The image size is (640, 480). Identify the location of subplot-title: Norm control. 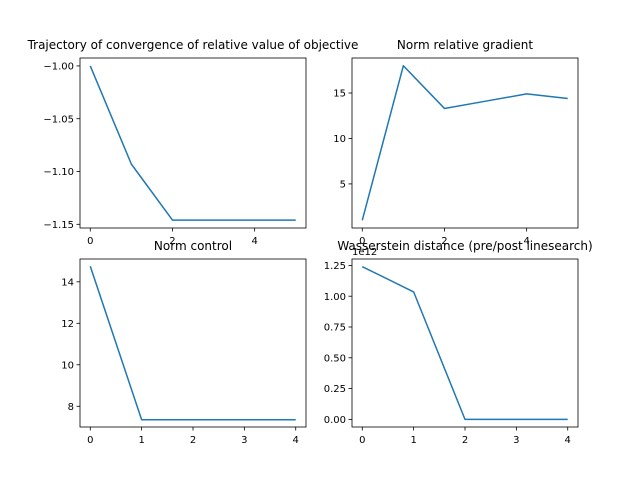
(193, 246).